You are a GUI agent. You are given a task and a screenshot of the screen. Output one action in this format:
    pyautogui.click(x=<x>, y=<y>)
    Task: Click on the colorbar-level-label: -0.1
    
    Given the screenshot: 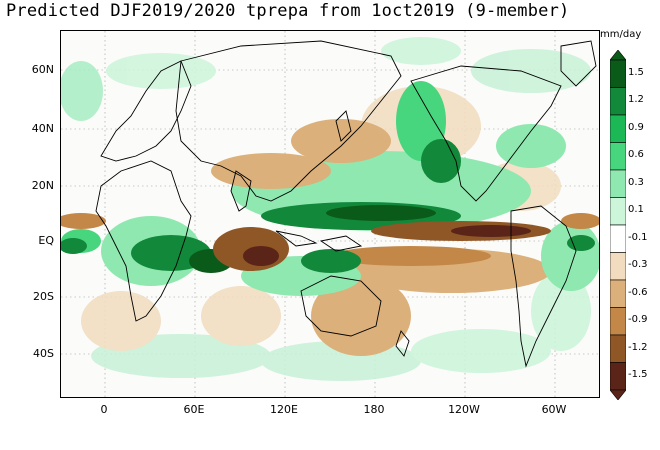 What is the action you would take?
    pyautogui.click(x=638, y=237)
    